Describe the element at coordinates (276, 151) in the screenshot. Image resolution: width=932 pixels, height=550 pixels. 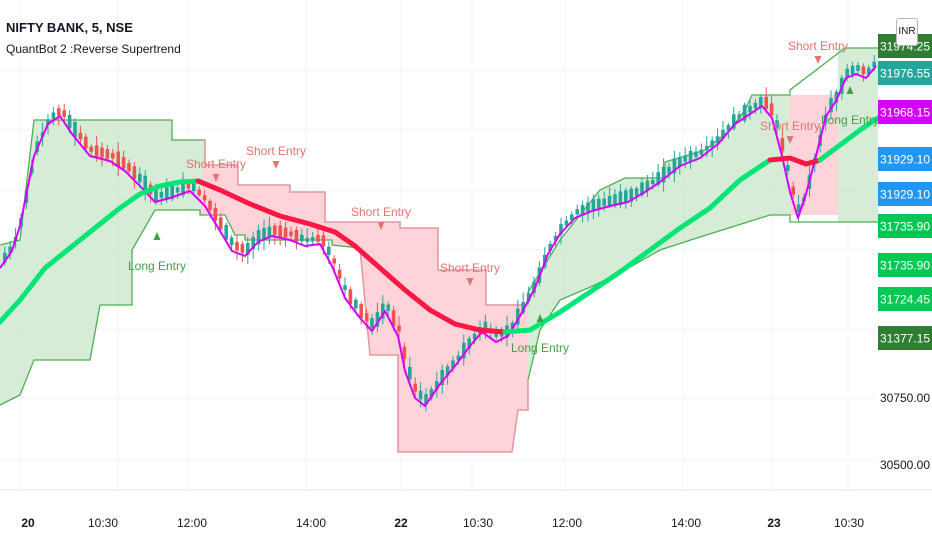
I see `signal-label-2: Short Entry` at that location.